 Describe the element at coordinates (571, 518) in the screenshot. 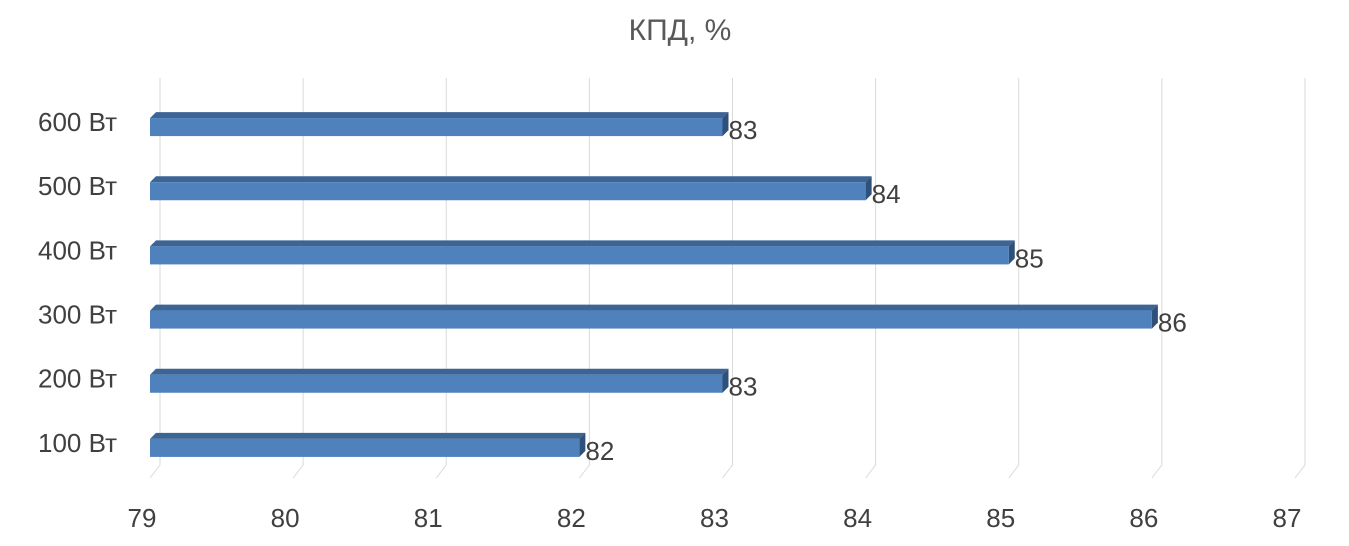

I see `x-tick-label: 82` at that location.